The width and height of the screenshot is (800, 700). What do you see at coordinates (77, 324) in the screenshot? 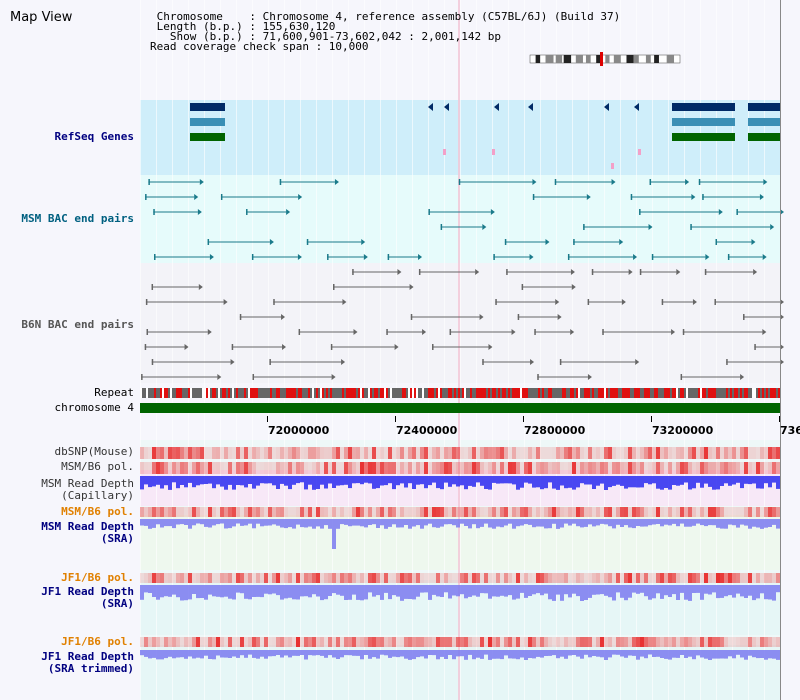
I see `track-label-b6n-bac: B6N BAC end pairs` at bounding box center [77, 324].